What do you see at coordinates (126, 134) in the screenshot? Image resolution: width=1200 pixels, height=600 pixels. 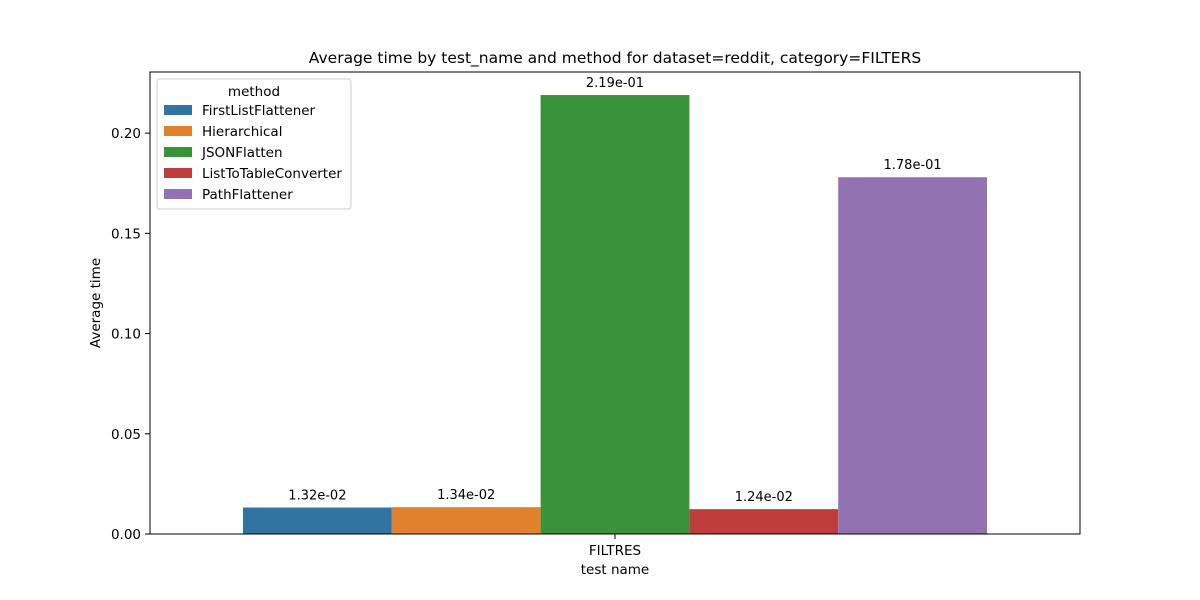 I see `y-tick-label: 0.20` at bounding box center [126, 134].